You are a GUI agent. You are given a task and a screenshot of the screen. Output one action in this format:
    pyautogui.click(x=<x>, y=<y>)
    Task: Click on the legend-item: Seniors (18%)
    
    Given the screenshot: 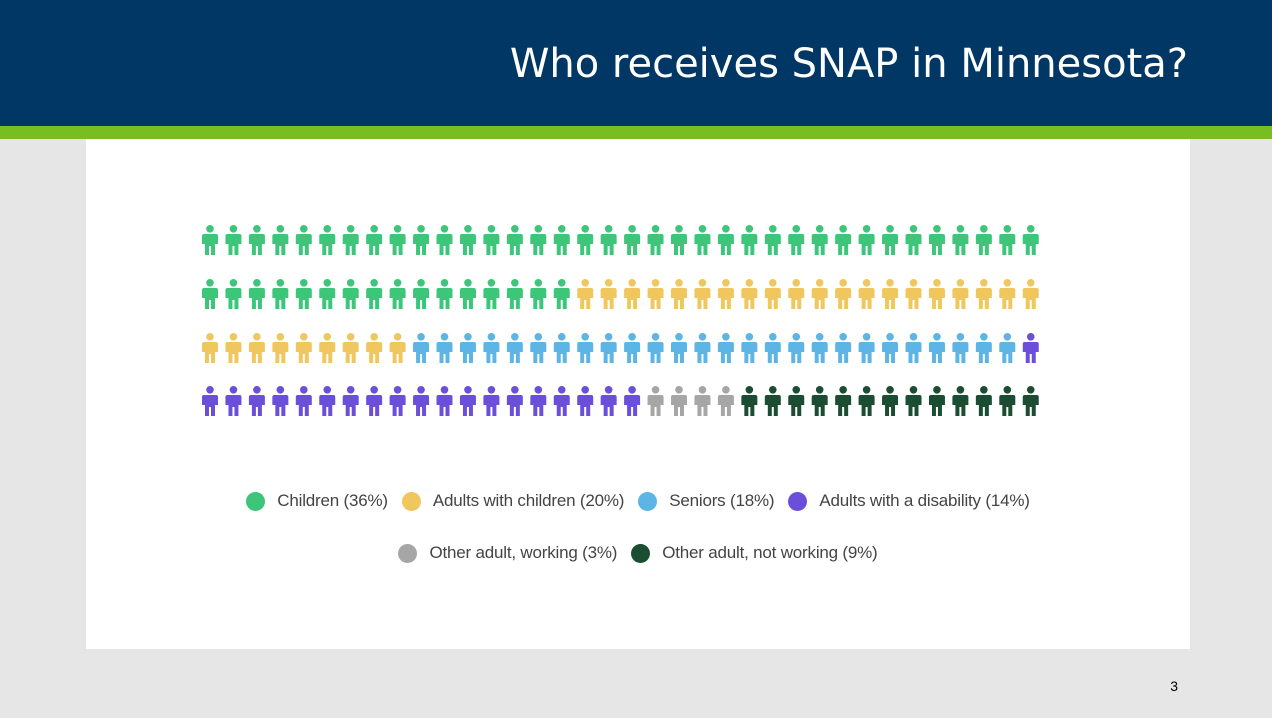 What is the action you would take?
    pyautogui.click(x=706, y=501)
    